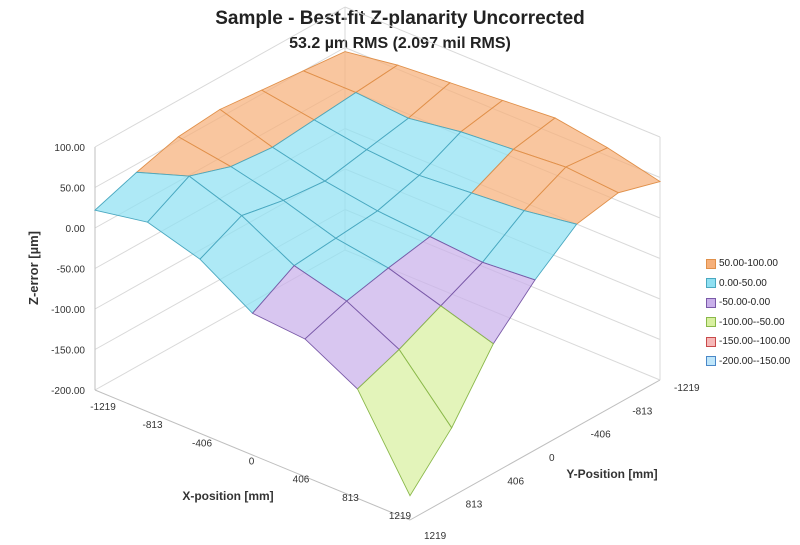  I want to click on x-axis-line, so click(252, 455).